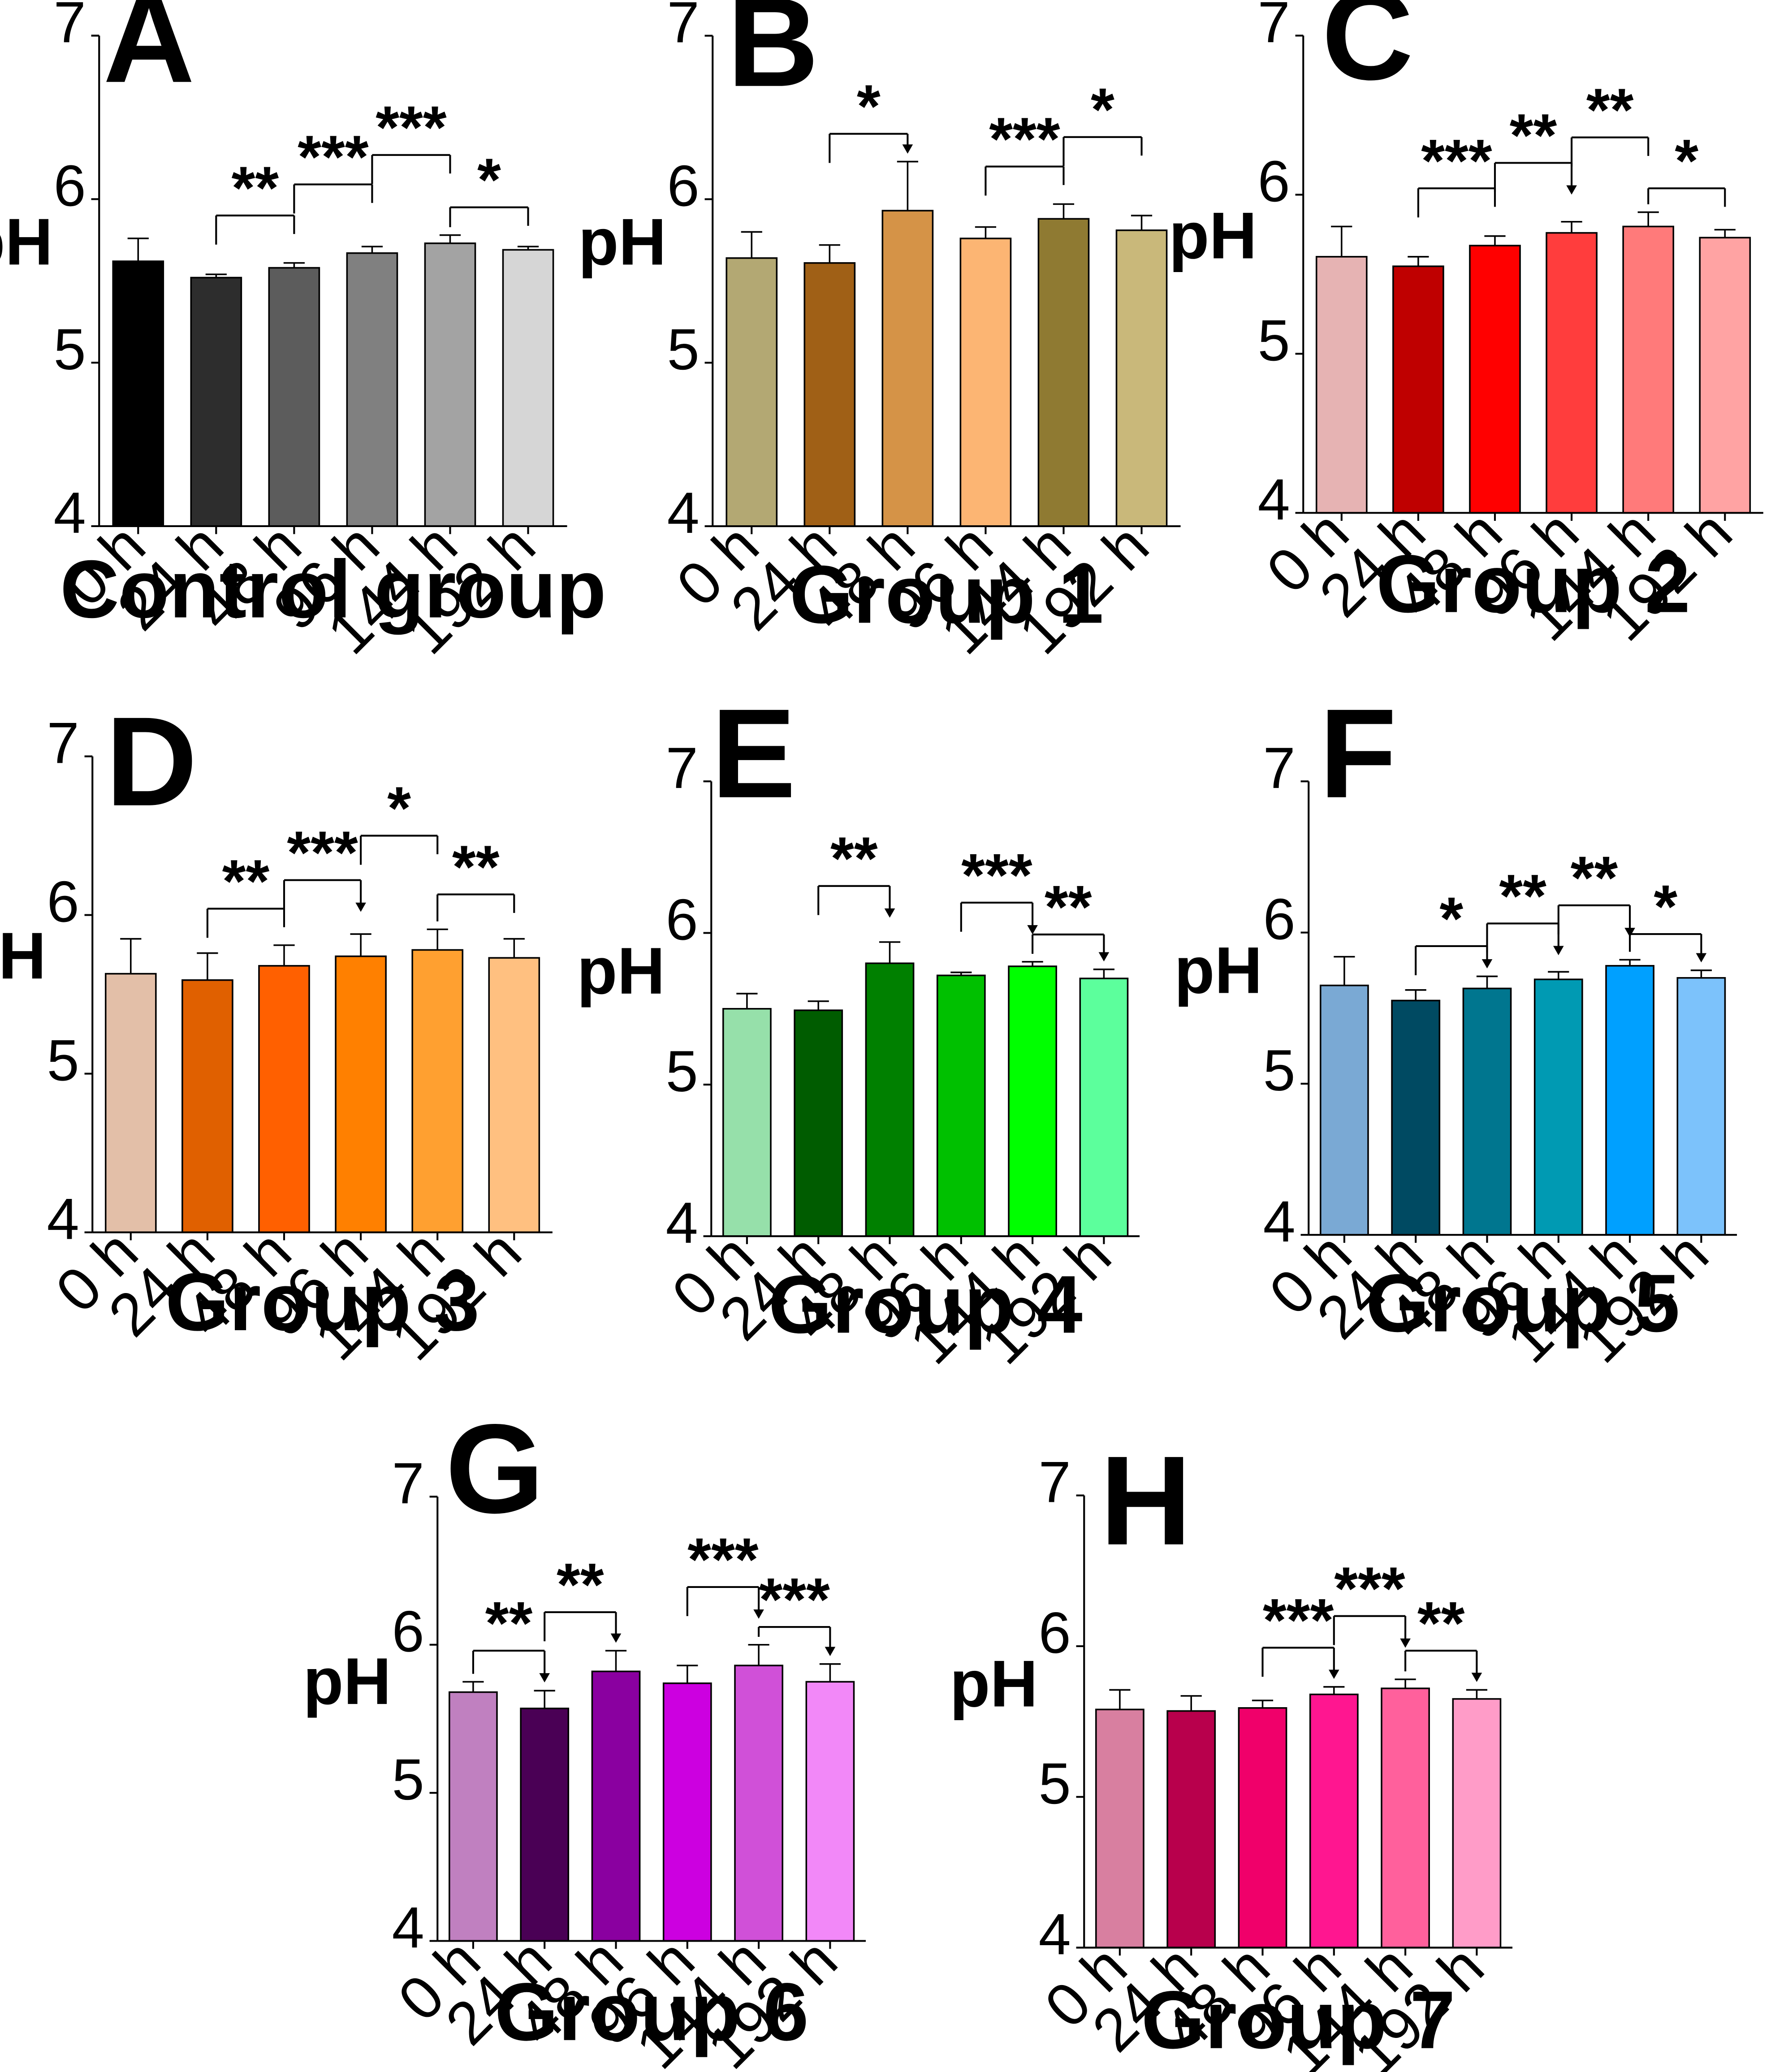  I want to click on panel-label: F, so click(1358, 754).